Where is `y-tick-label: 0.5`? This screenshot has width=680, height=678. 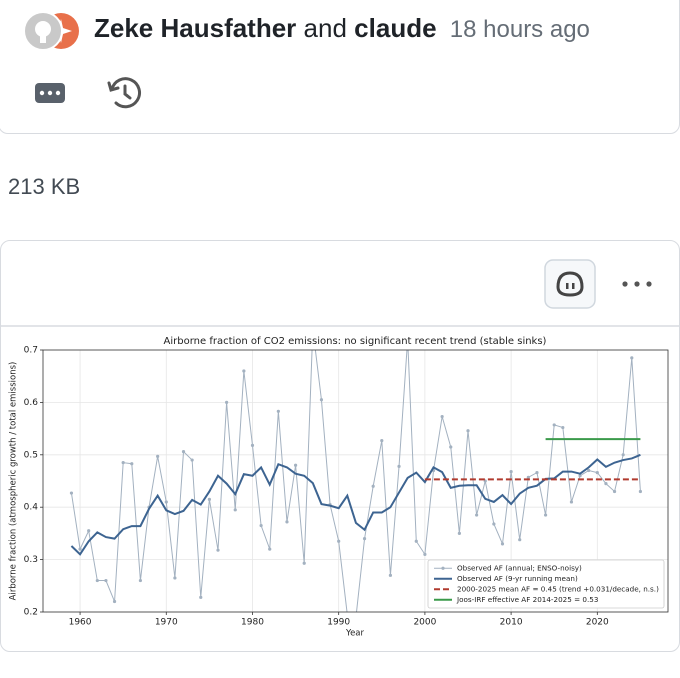
y-tick-label: 0.5 is located at coordinates (31, 455).